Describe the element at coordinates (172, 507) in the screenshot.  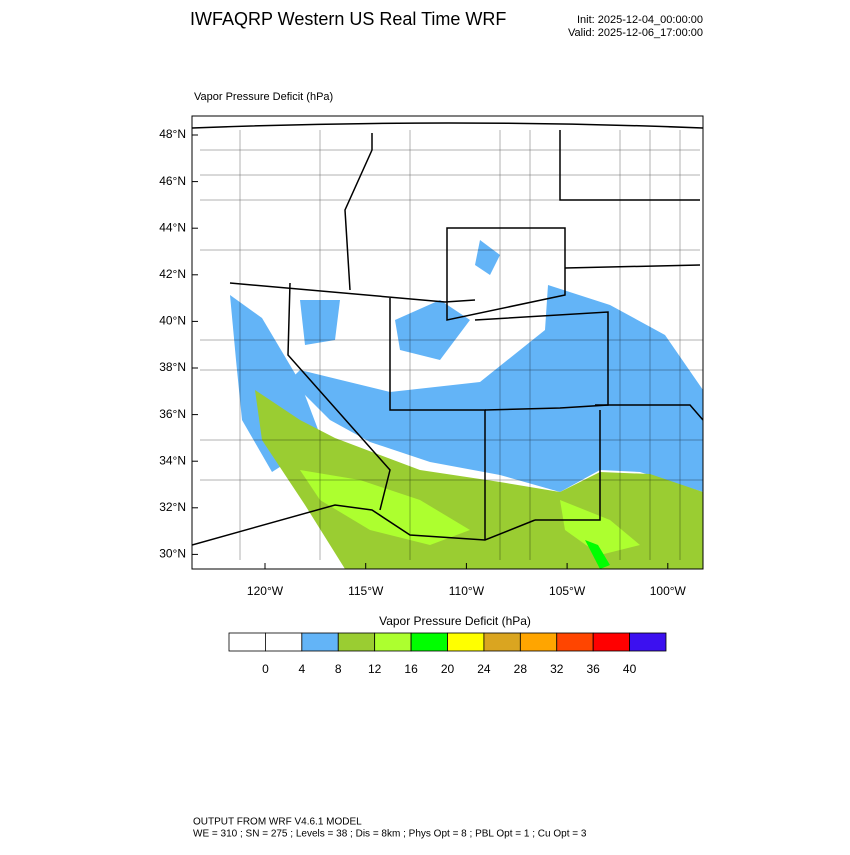
I see `lat-tick-label: 32°N` at that location.